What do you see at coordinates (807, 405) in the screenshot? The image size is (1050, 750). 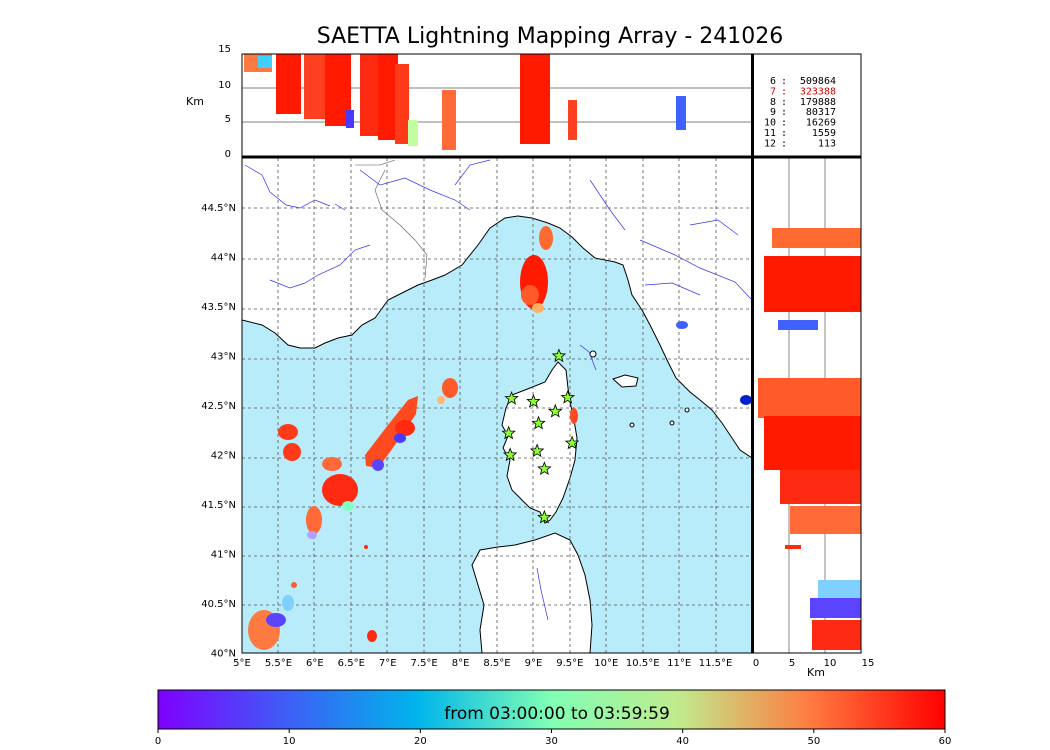 I see `right-altitude-panel` at bounding box center [807, 405].